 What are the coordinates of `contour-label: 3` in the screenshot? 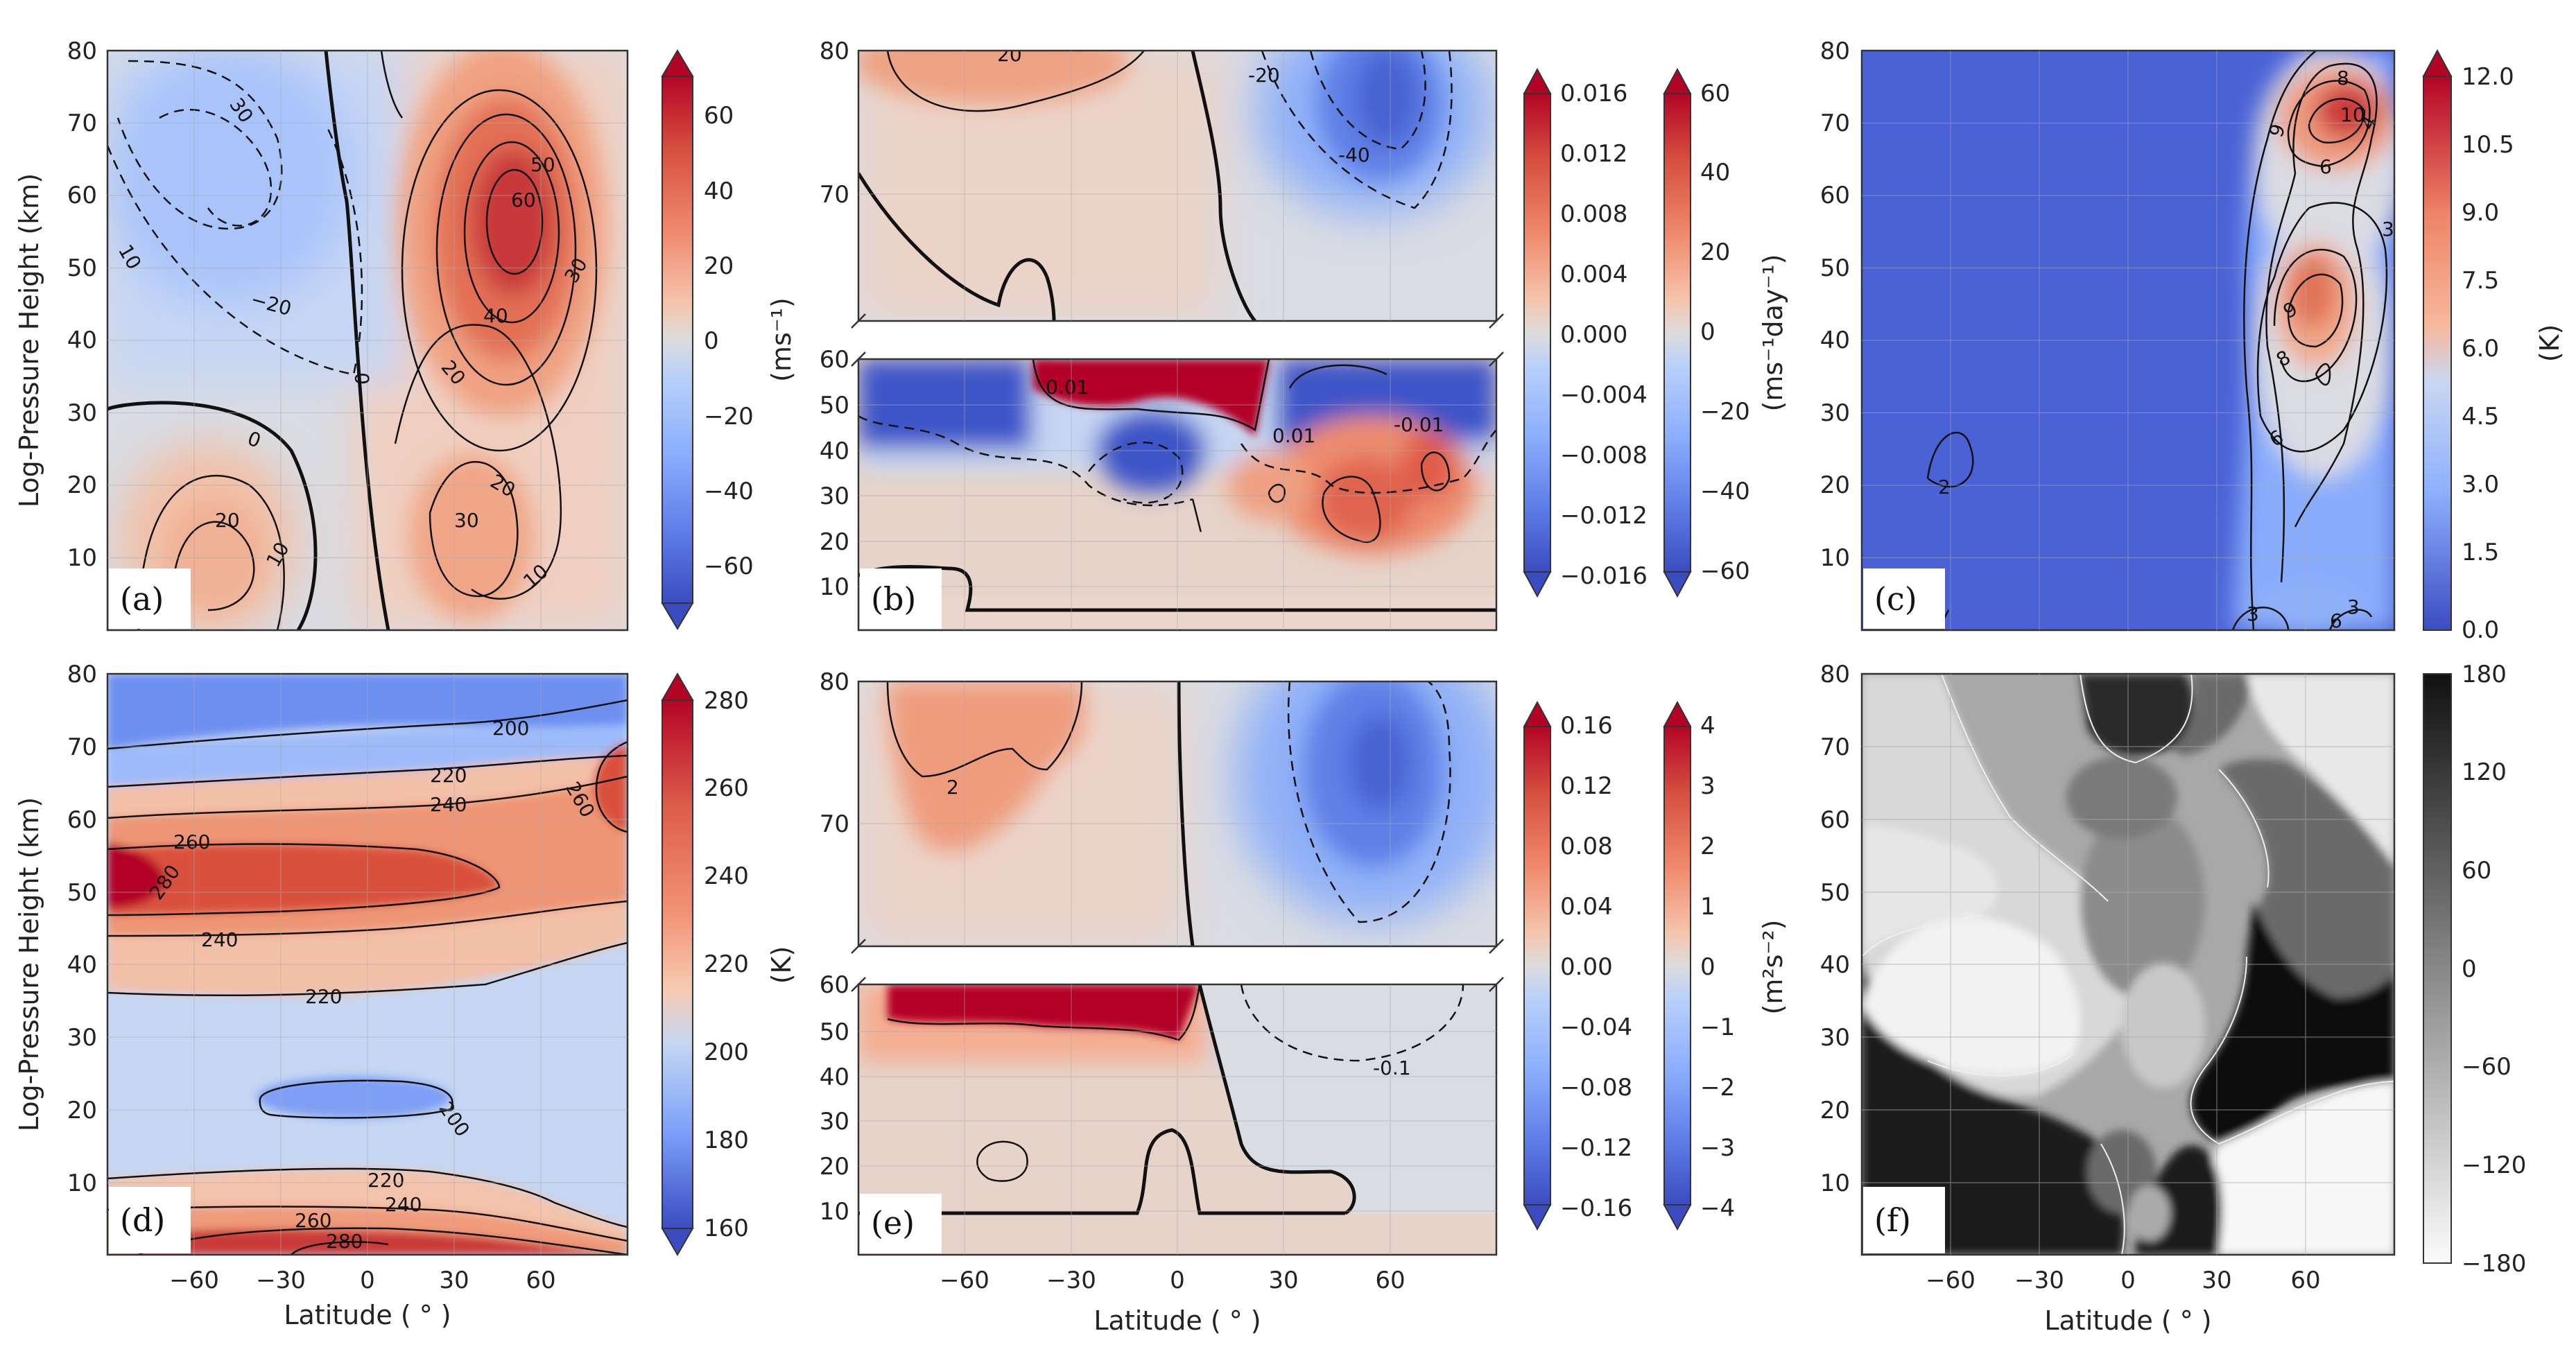 It's located at (2253, 613).